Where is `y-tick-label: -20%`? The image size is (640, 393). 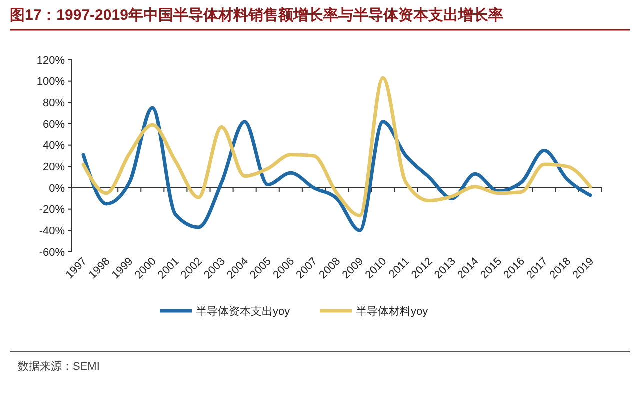
y-tick-label: -20% is located at coordinates (52, 210).